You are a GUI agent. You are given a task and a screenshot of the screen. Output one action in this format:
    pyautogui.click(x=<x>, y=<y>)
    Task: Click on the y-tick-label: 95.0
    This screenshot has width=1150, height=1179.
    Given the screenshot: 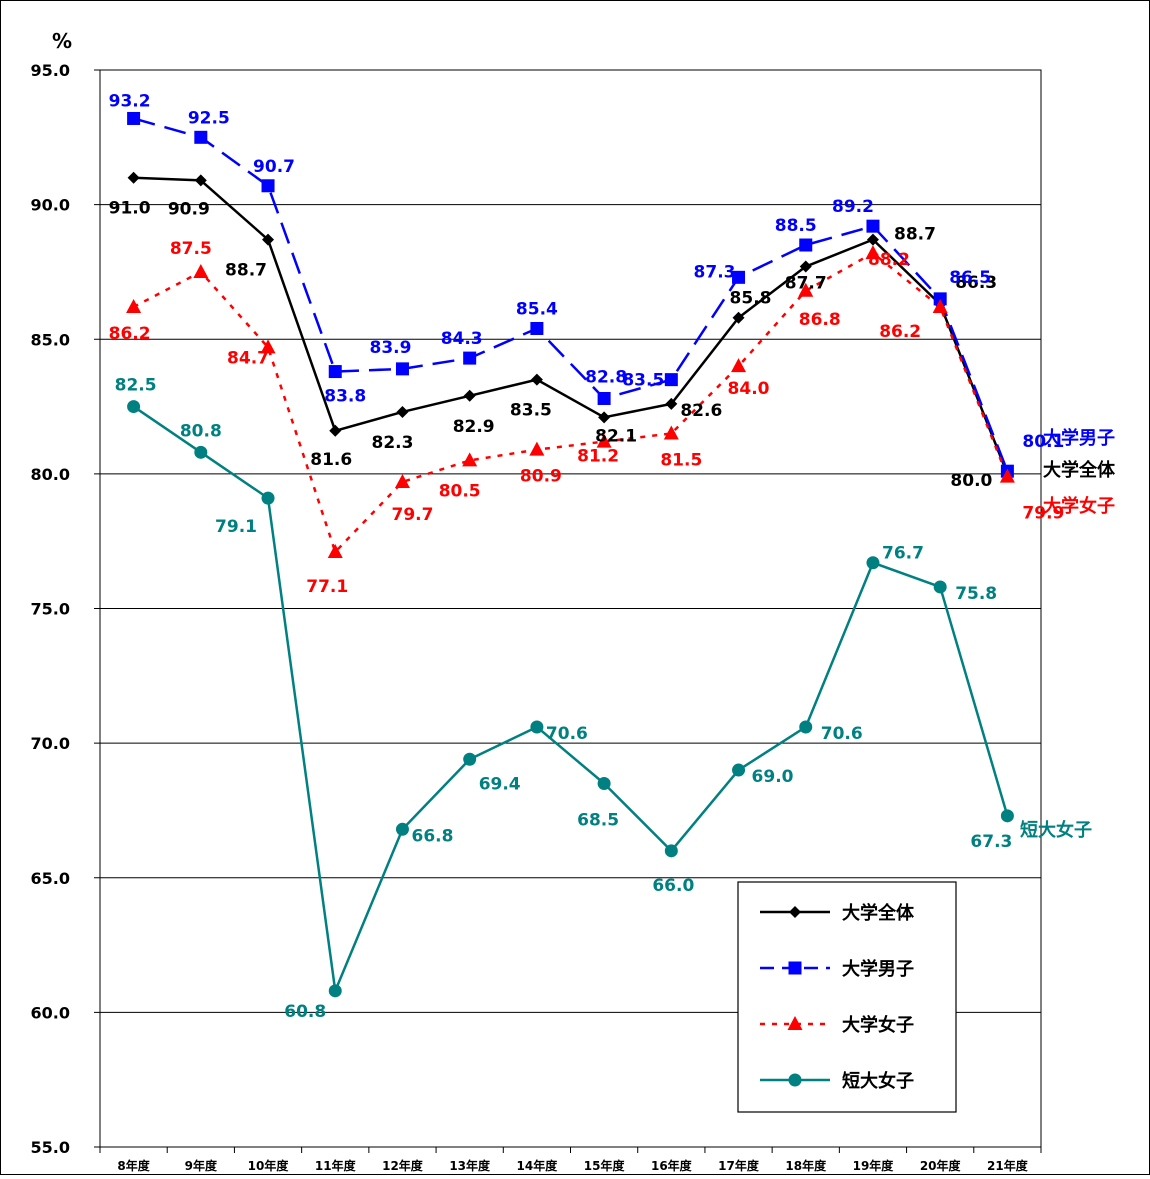 What is the action you would take?
    pyautogui.click(x=50, y=70)
    